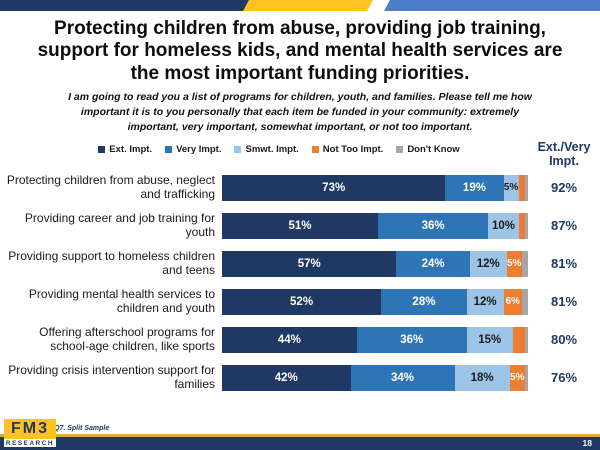 The height and width of the screenshot is (450, 600). Describe the element at coordinates (30, 444) in the screenshot. I see `logo-research-text: RESEARCH` at that location.